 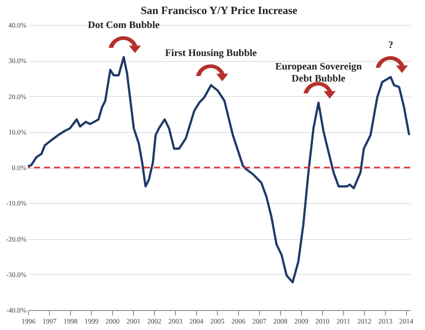 What do you see at coordinates (211, 54) in the screenshot?
I see `annotation: First Housing Bubble` at bounding box center [211, 54].